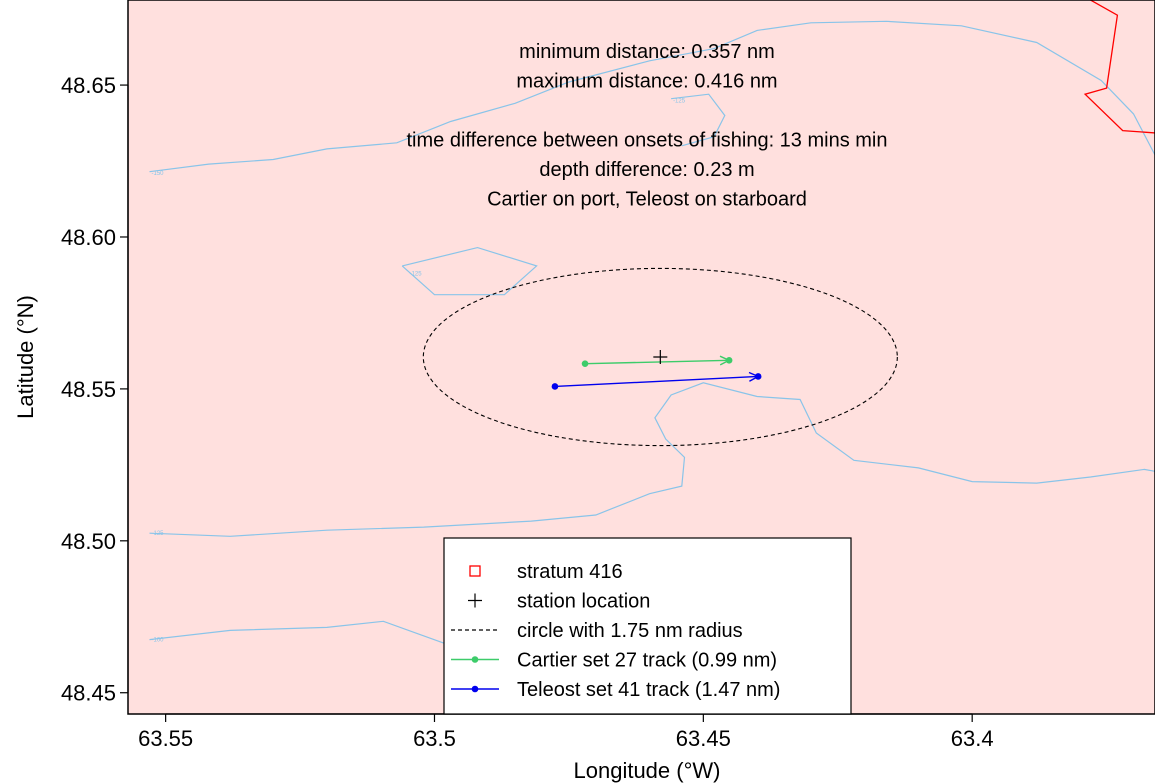  I want to click on legend-entry-label: Cartier set 27 track (0.99 nm), so click(647, 661).